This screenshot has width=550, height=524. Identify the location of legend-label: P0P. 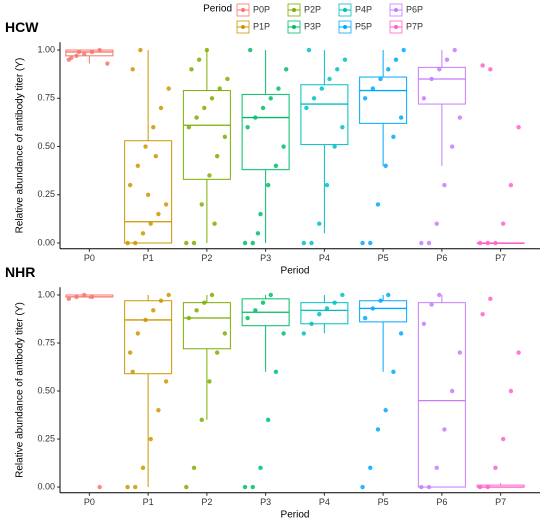
(261, 9).